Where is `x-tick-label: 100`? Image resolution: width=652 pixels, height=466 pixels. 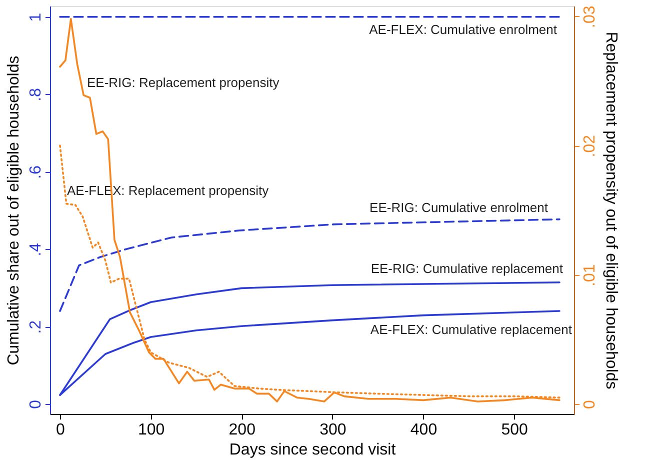 x-tick-label: 100 is located at coordinates (151, 430).